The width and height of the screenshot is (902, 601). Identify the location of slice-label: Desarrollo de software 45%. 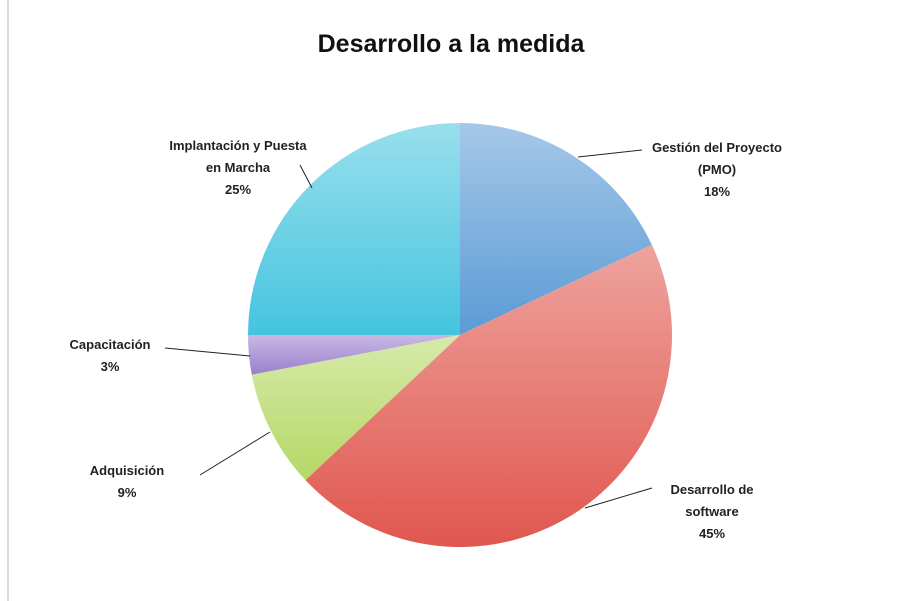
(712, 512).